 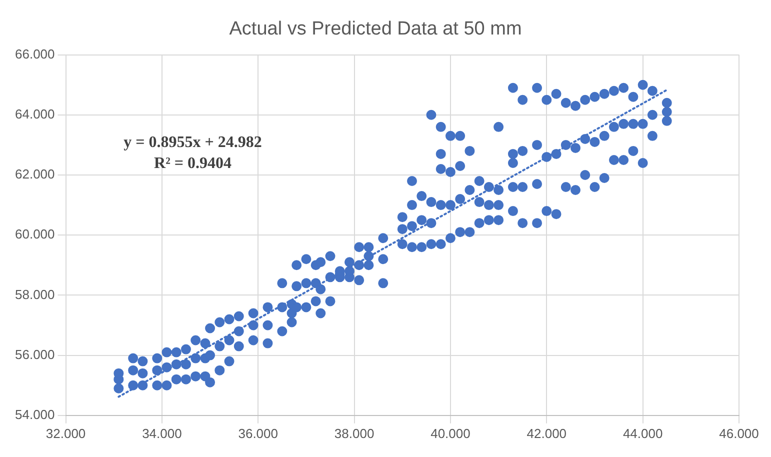 What do you see at coordinates (258, 433) in the screenshot?
I see `x-tick-label: 36.000` at bounding box center [258, 433].